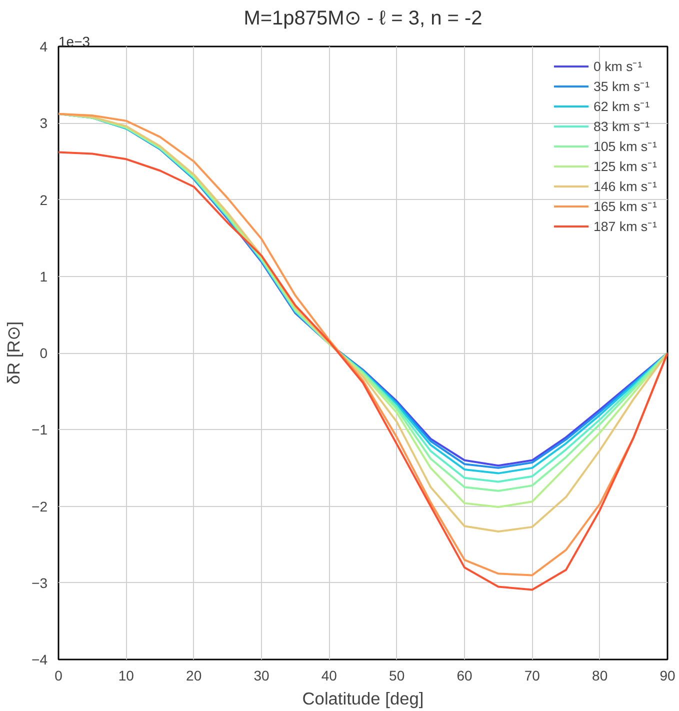  I want to click on x-tick-label: 40, so click(329, 676).